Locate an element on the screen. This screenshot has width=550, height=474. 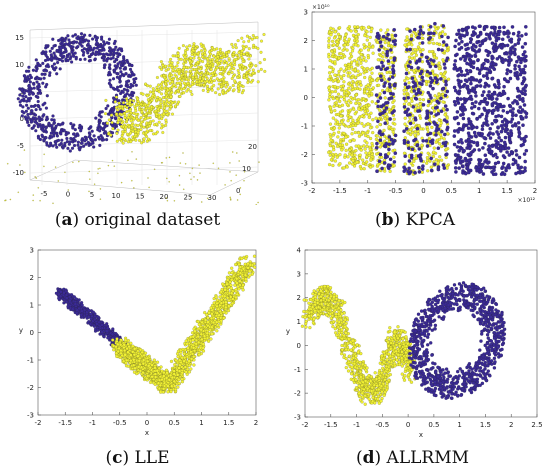
y-tick-label: -3 is located at coordinates (30, 416).